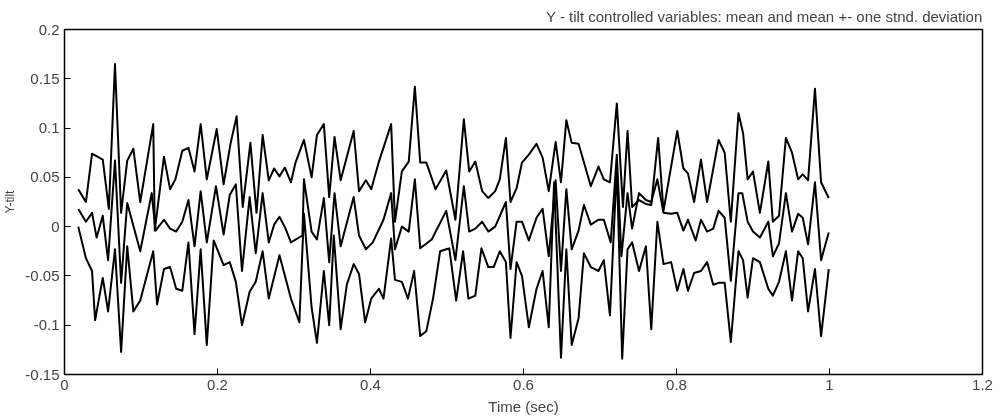 Image resolution: width=1004 pixels, height=417 pixels. I want to click on y-tick-label: -0.15, so click(42, 374).